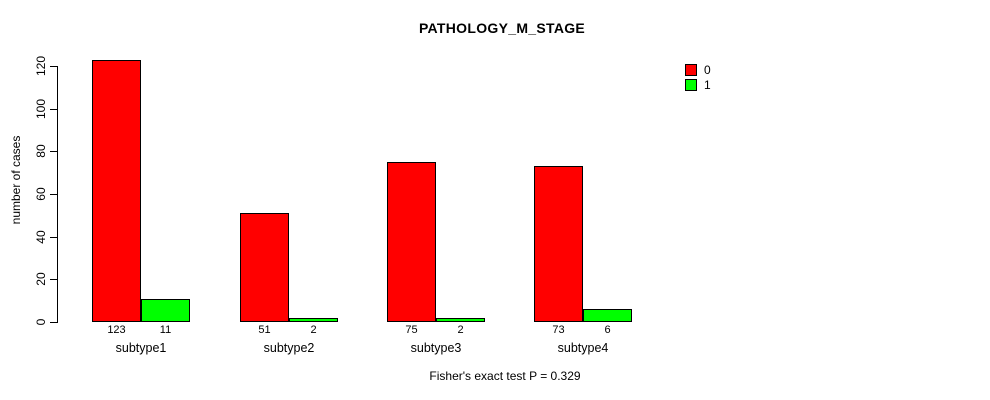  I want to click on legend-label: 0, so click(707, 69).